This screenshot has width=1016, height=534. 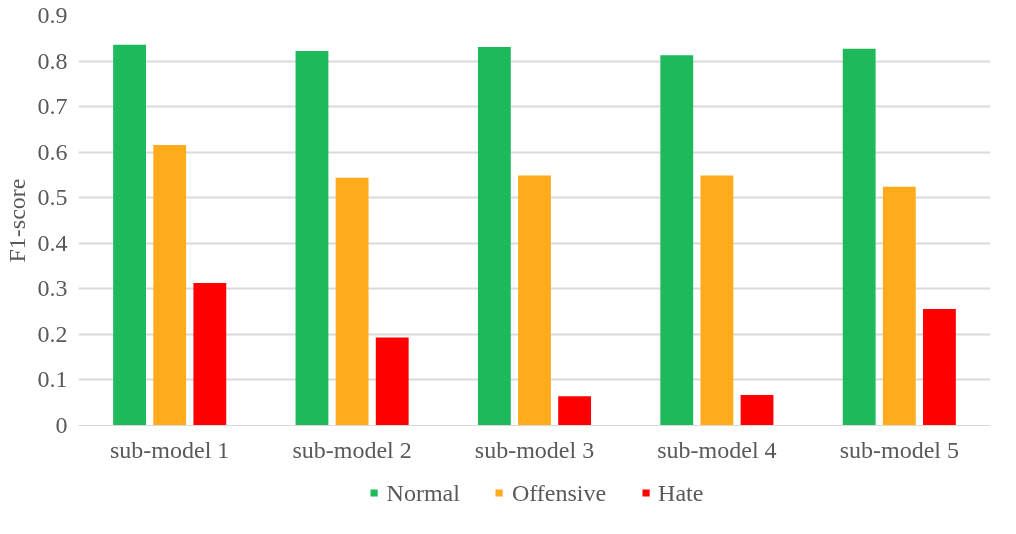 I want to click on y-tick-label: 0.8, so click(x=52, y=60).